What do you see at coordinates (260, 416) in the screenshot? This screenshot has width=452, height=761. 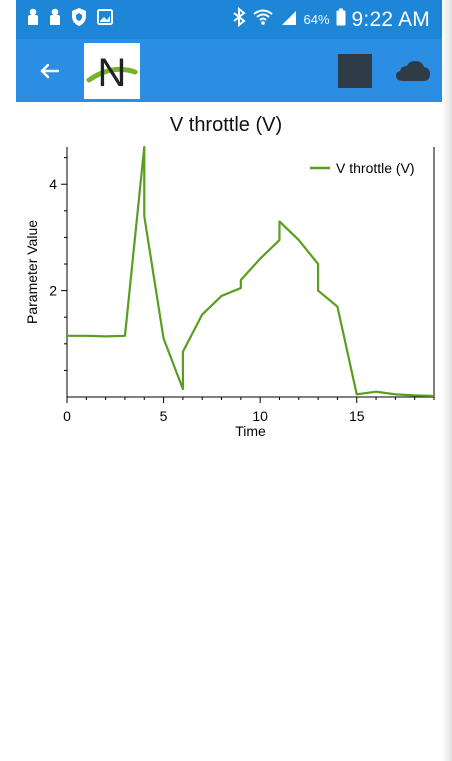 I see `x-axis-tick-label: 10` at bounding box center [260, 416].